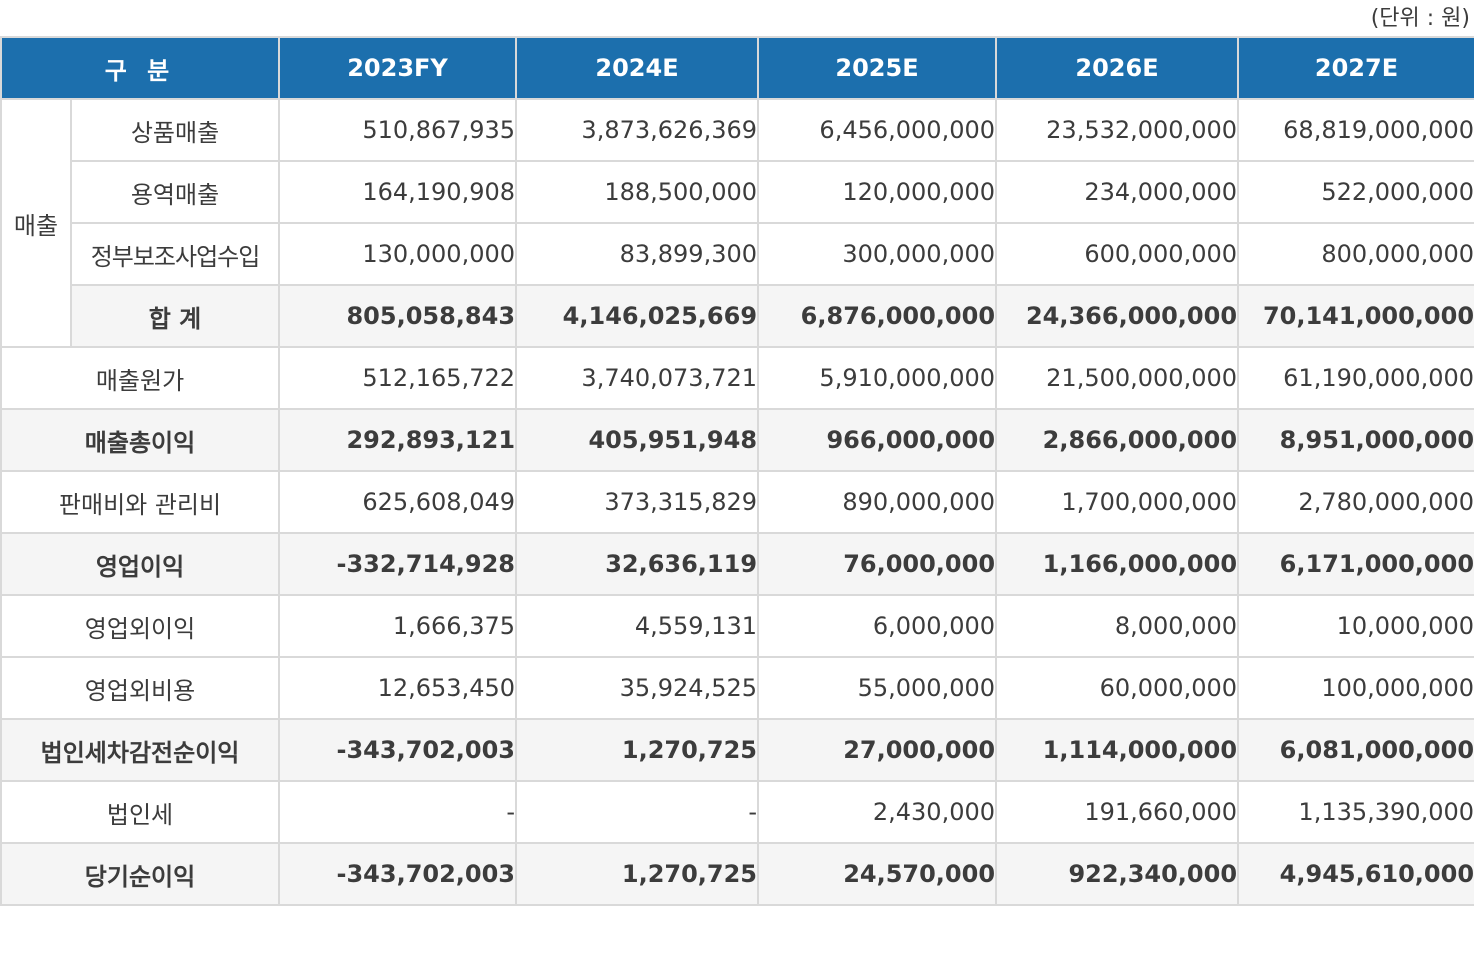  I want to click on header-category: 구 분, so click(140, 68).